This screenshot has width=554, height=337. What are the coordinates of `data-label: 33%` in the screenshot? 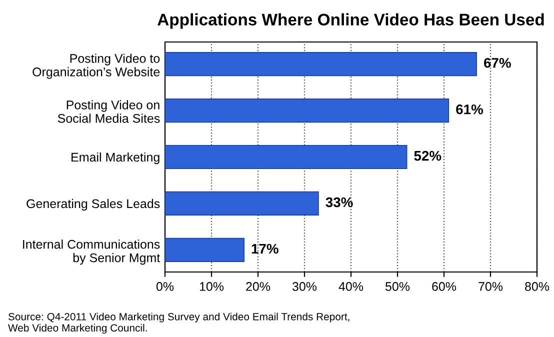 It's located at (339, 202).